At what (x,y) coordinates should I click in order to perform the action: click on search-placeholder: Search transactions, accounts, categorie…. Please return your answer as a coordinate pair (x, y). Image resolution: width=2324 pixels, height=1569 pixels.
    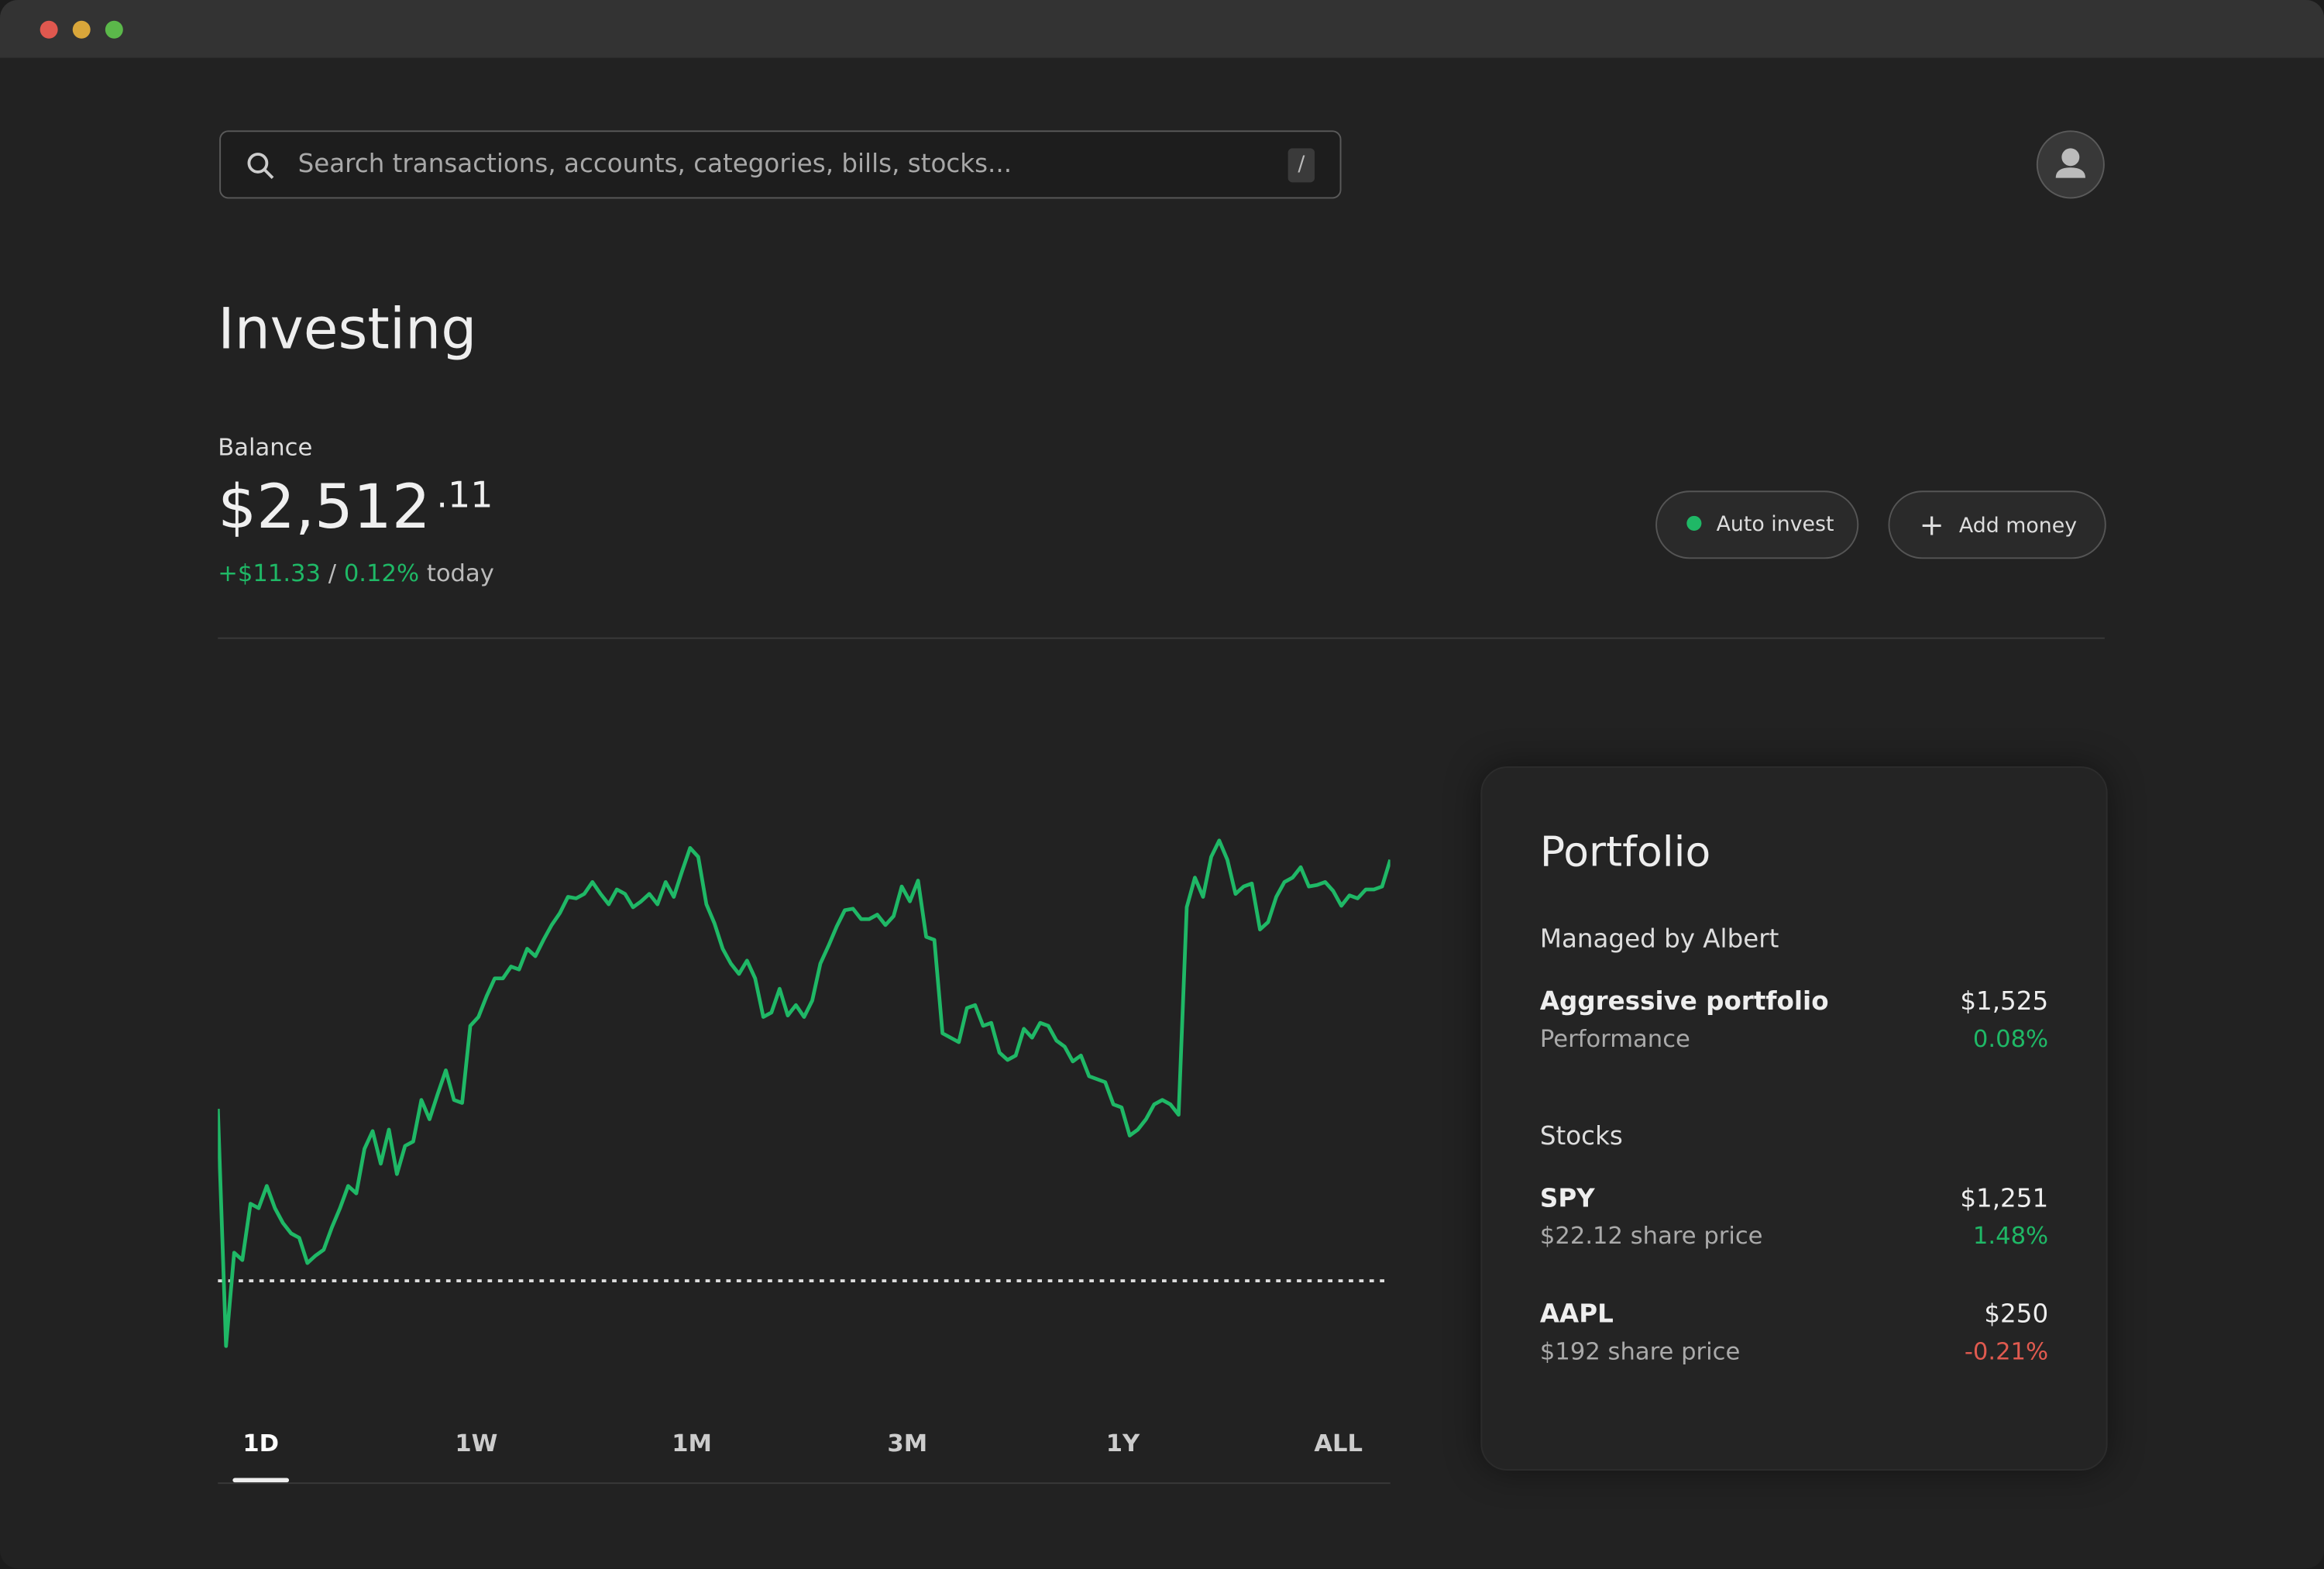
    Looking at the image, I should click on (654, 165).